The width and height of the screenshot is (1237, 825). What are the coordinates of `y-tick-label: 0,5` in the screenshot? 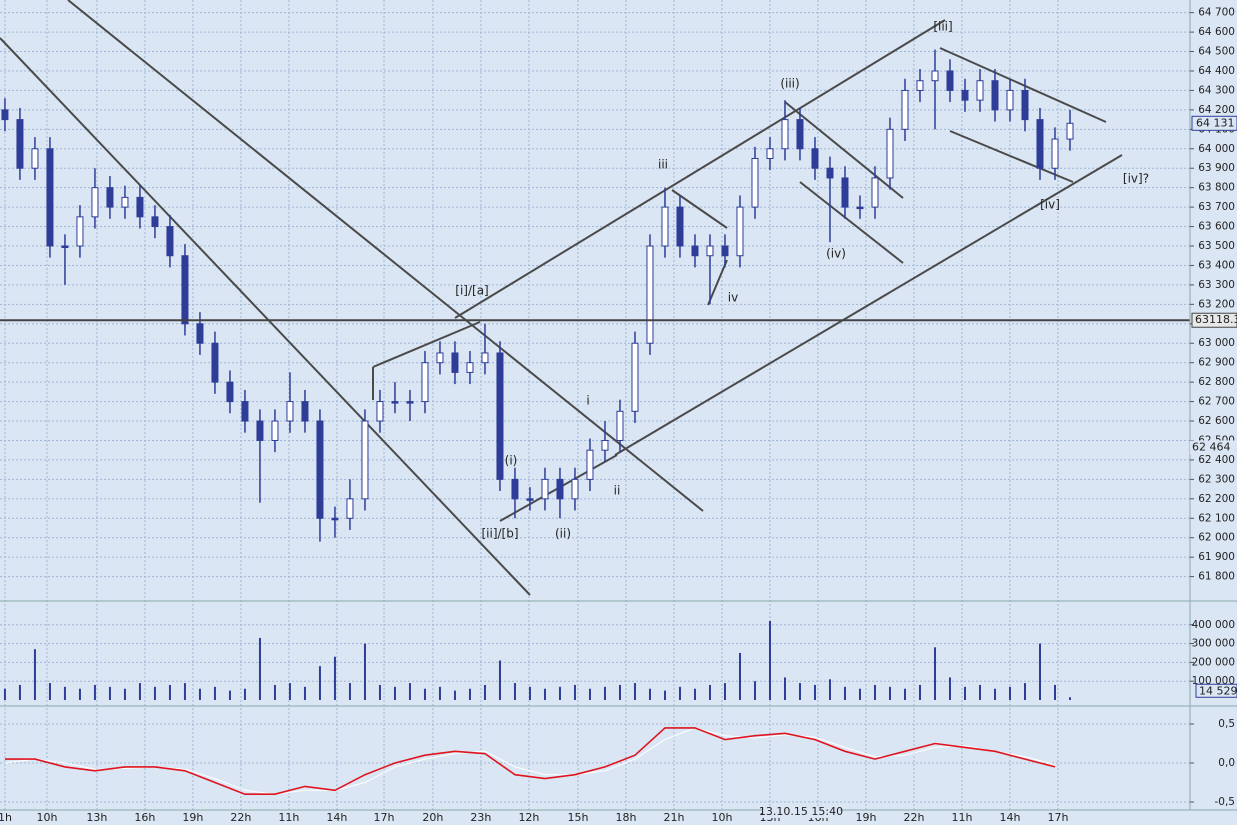 It's located at (1226, 724).